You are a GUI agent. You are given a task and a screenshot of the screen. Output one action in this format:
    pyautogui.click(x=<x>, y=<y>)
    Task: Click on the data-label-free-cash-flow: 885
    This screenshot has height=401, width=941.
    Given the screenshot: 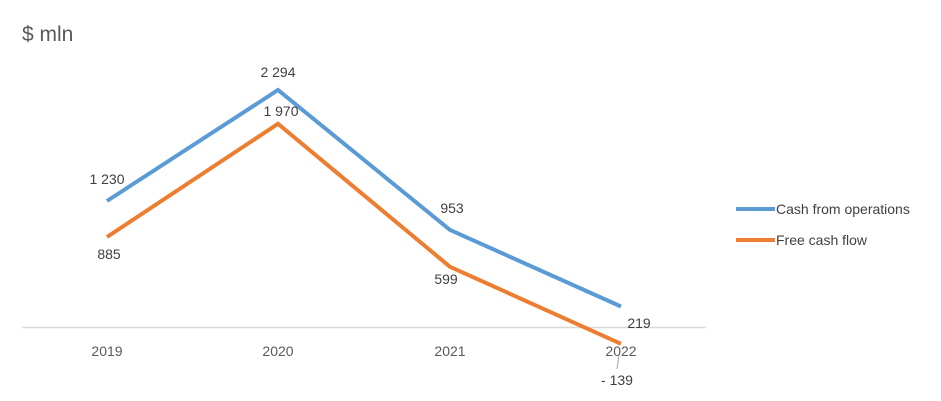 What is the action you would take?
    pyautogui.click(x=109, y=254)
    